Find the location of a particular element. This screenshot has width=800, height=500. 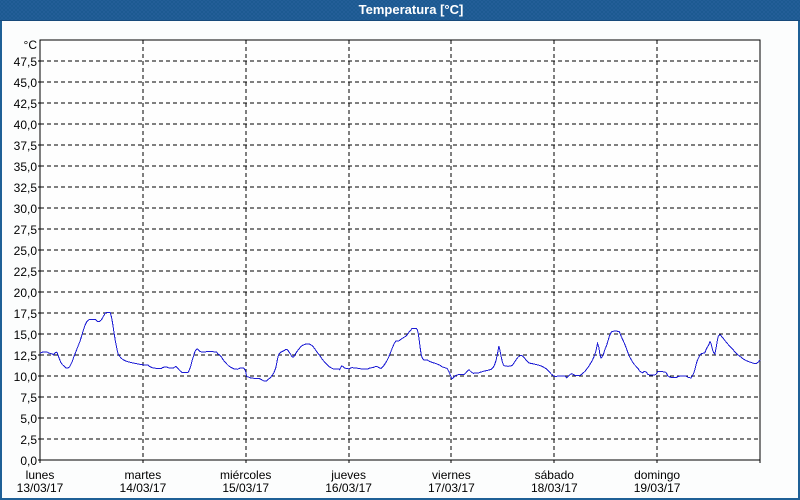

svg-text: 37,5 is located at coordinates (26, 146).